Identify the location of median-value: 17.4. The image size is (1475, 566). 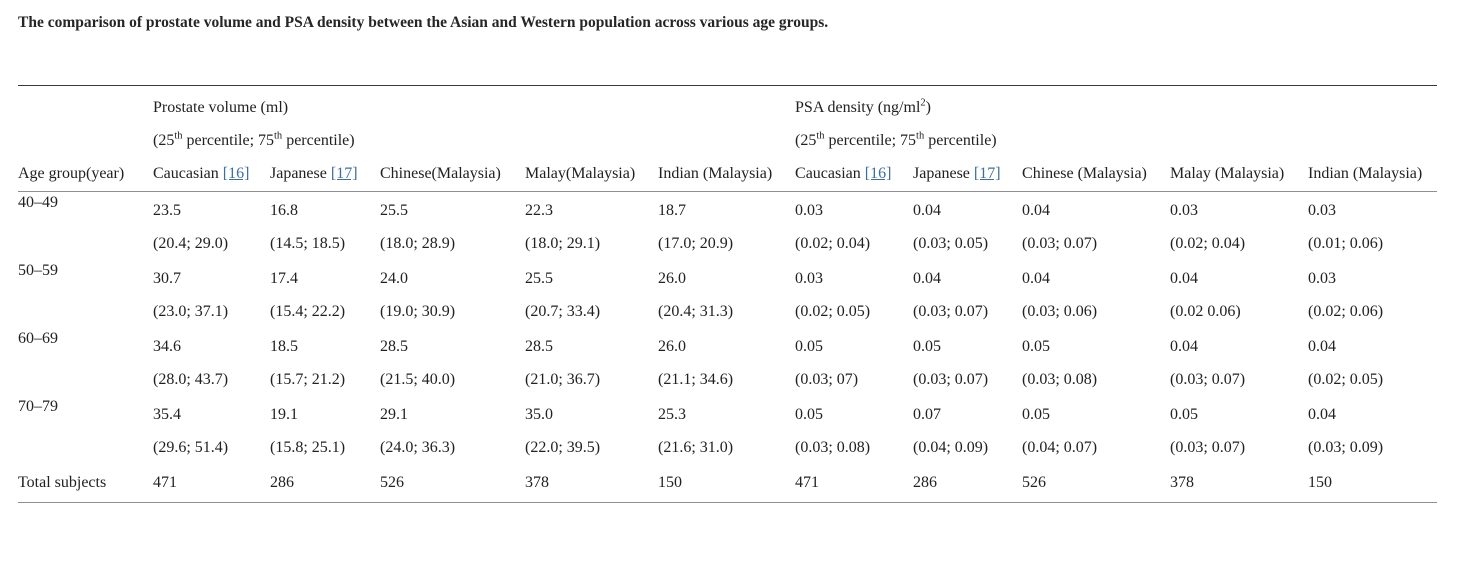
(284, 278).